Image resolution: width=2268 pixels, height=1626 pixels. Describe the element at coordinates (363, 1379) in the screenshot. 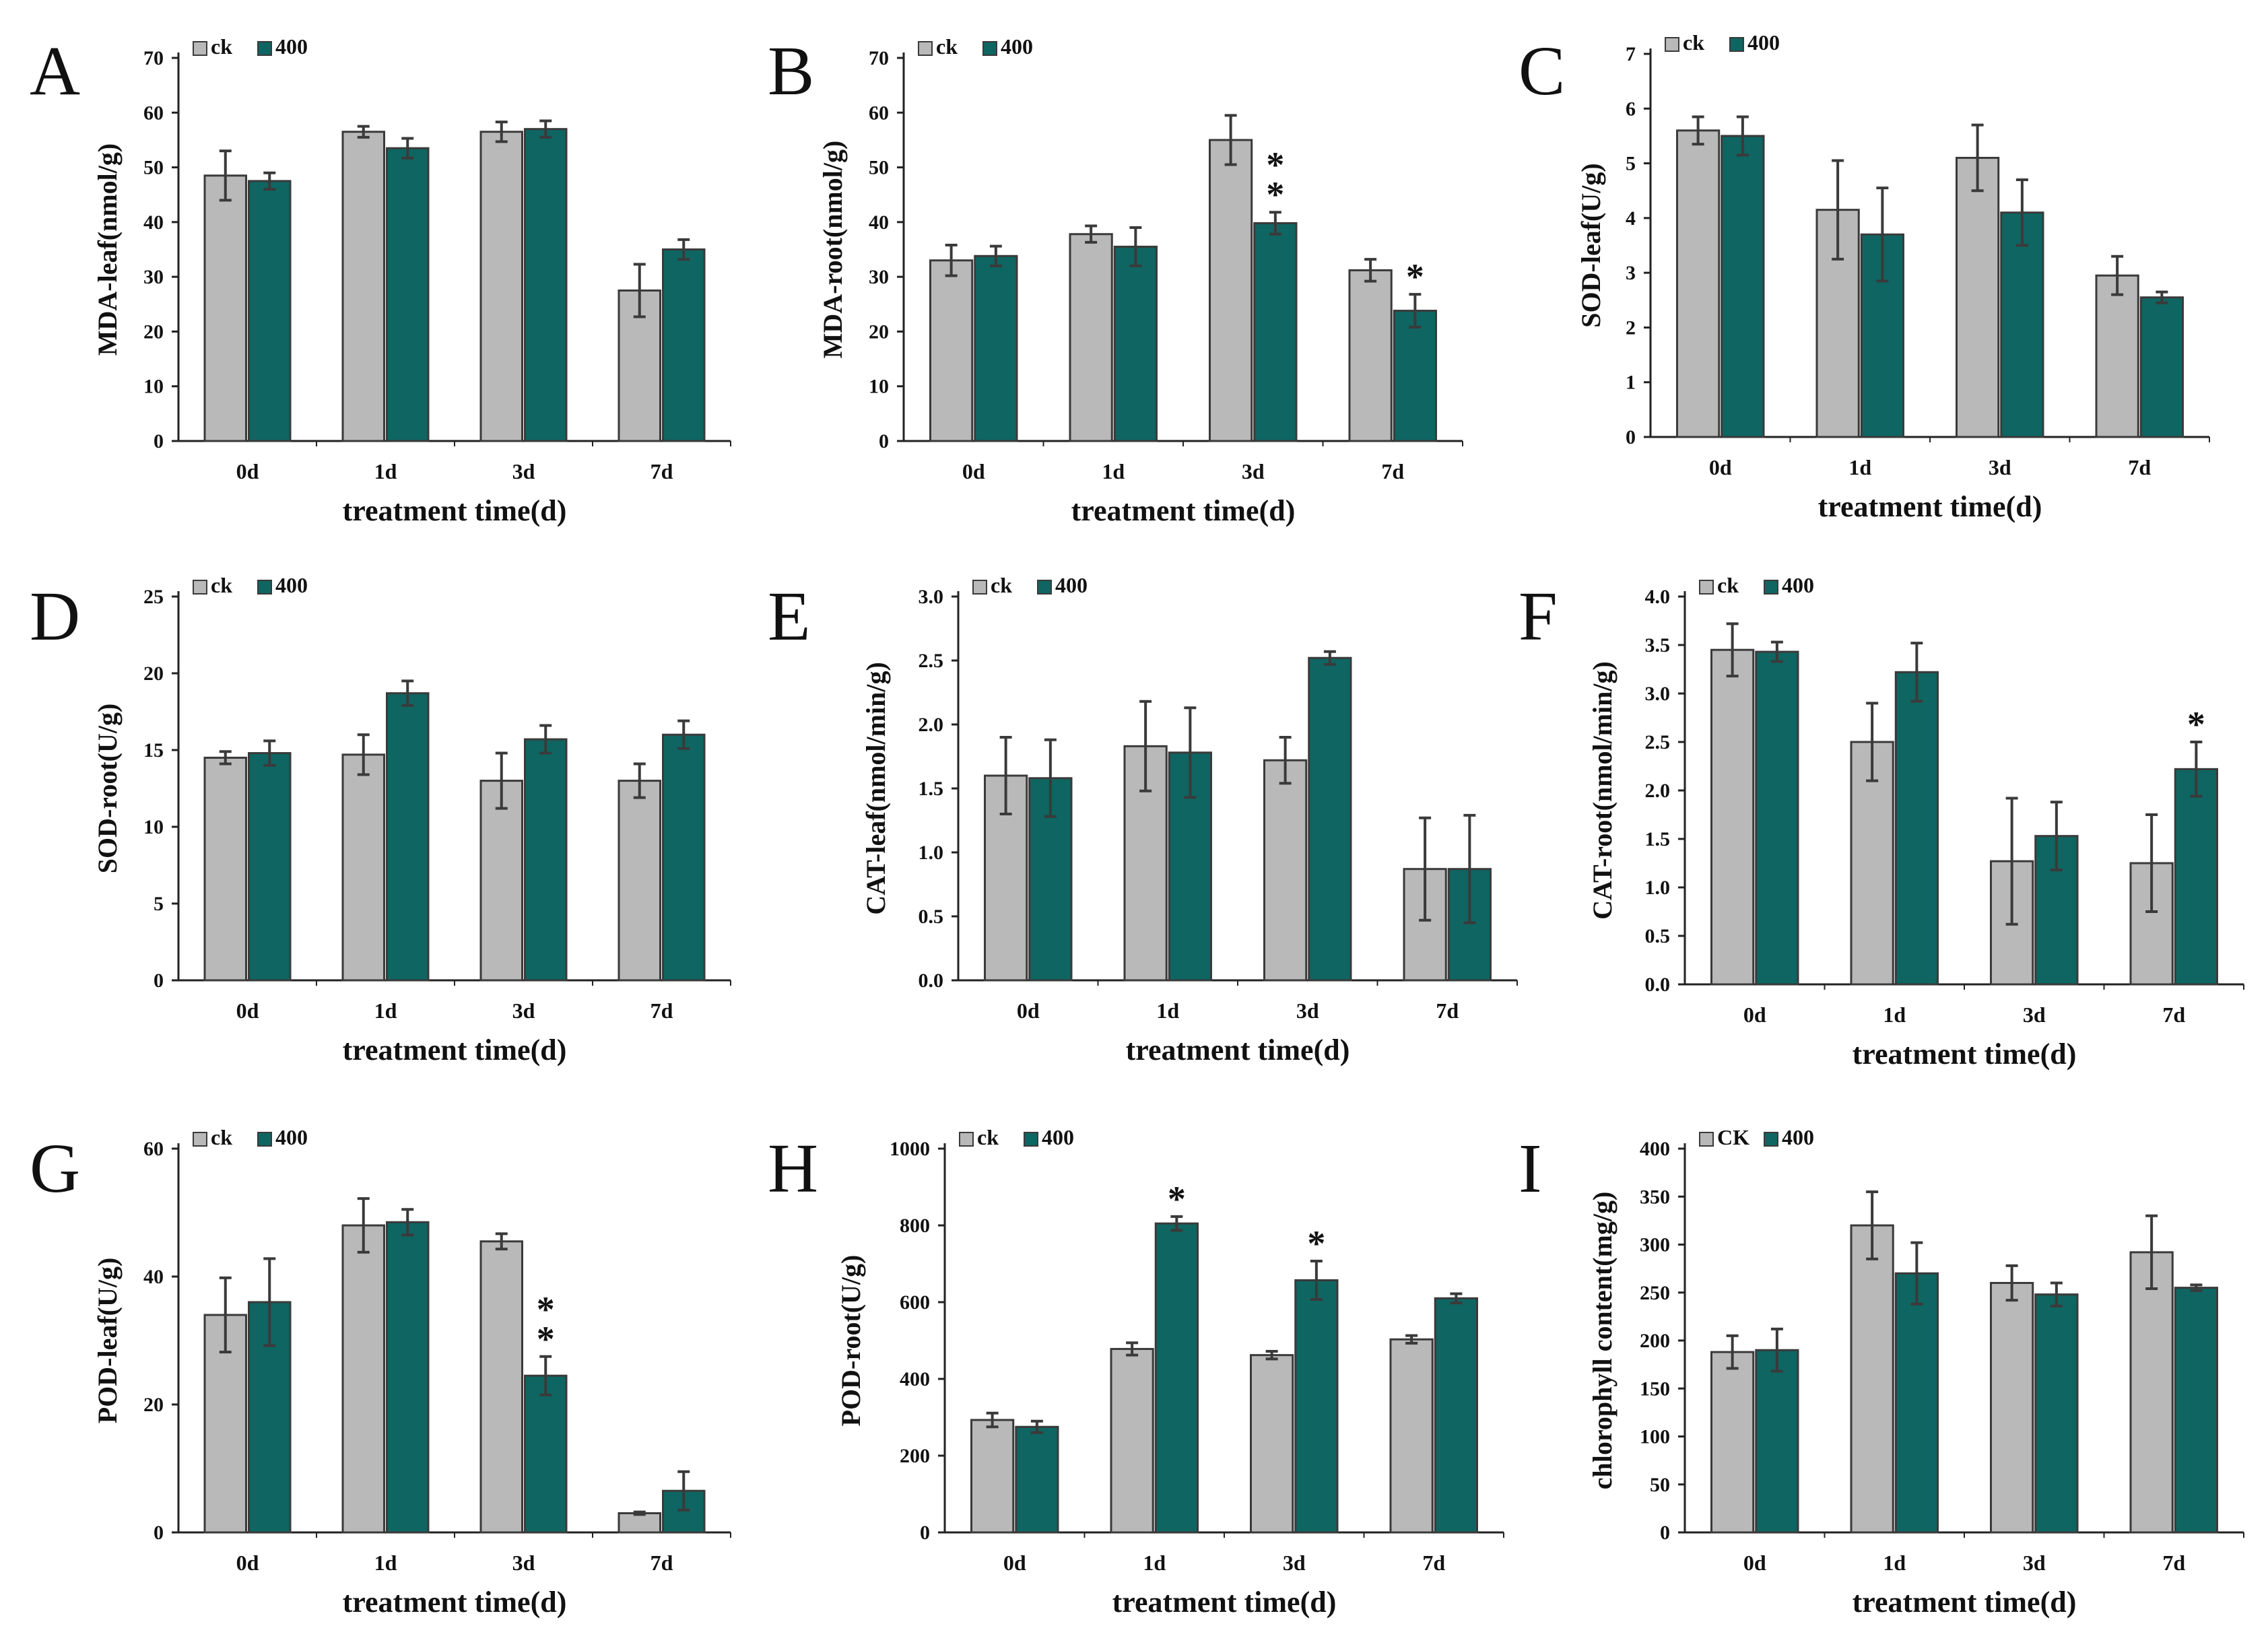

I see `bar-ck-1d` at that location.